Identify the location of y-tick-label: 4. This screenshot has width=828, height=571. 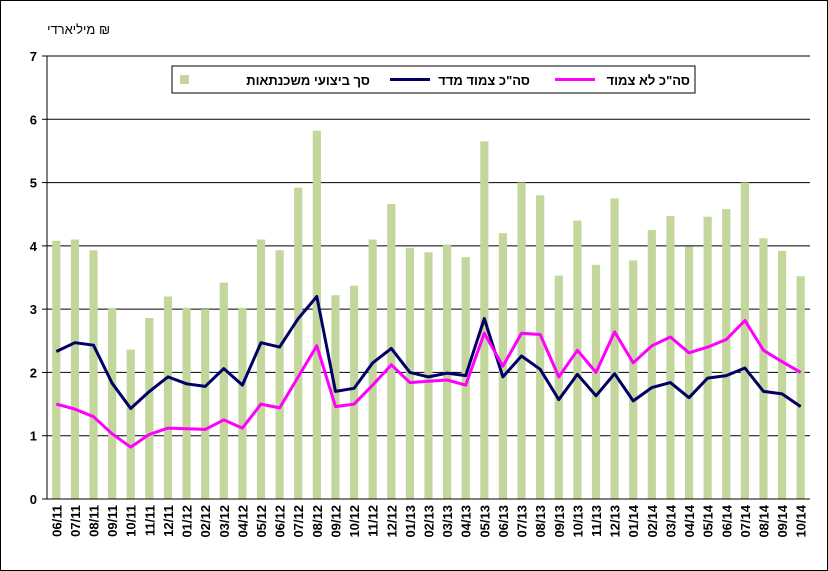
(34, 246).